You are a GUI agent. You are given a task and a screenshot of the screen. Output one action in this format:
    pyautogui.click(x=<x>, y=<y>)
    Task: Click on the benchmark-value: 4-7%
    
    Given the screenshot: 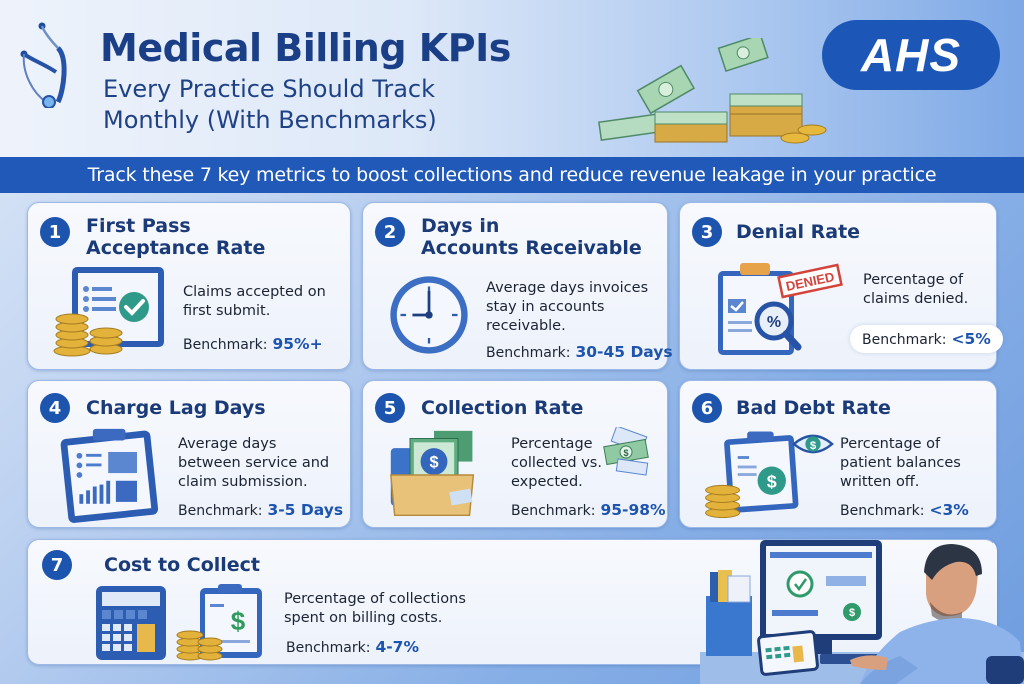 What is the action you would take?
    pyautogui.click(x=397, y=647)
    